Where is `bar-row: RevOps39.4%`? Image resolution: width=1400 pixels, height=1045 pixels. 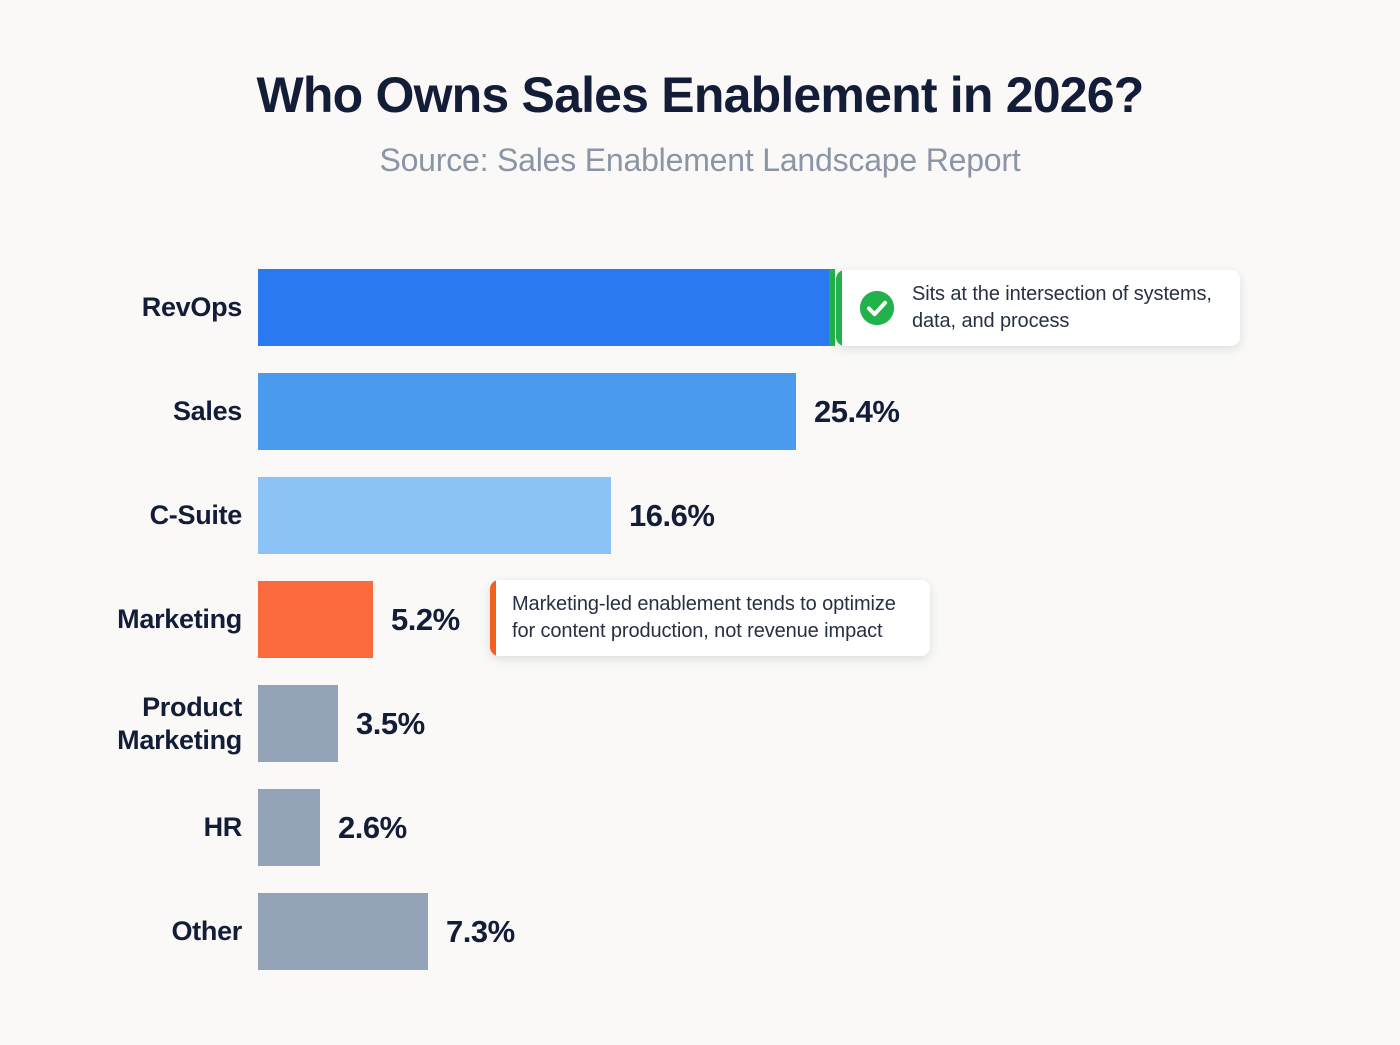 bar-row: RevOps39.4% is located at coordinates (700, 307).